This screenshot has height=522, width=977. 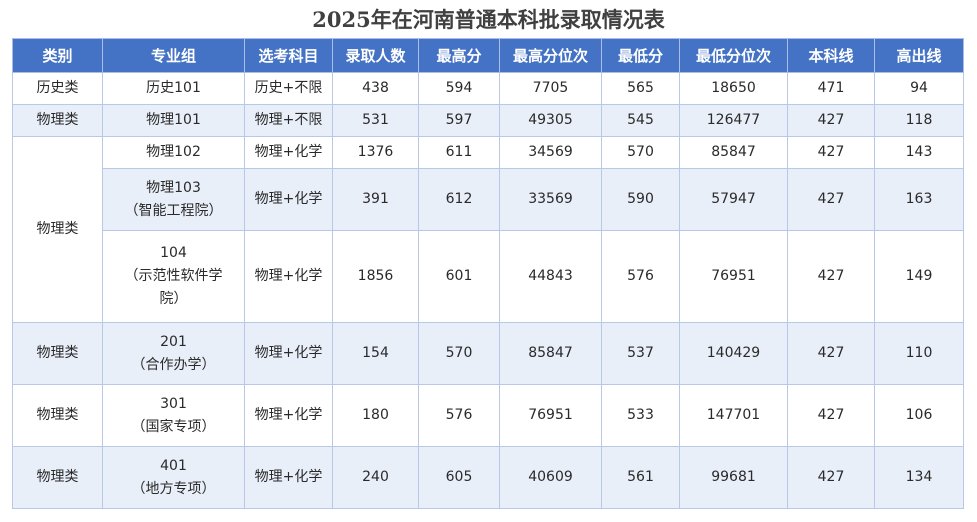 What do you see at coordinates (288, 120) in the screenshot?
I see `cell-subjects: 物理+不限` at bounding box center [288, 120].